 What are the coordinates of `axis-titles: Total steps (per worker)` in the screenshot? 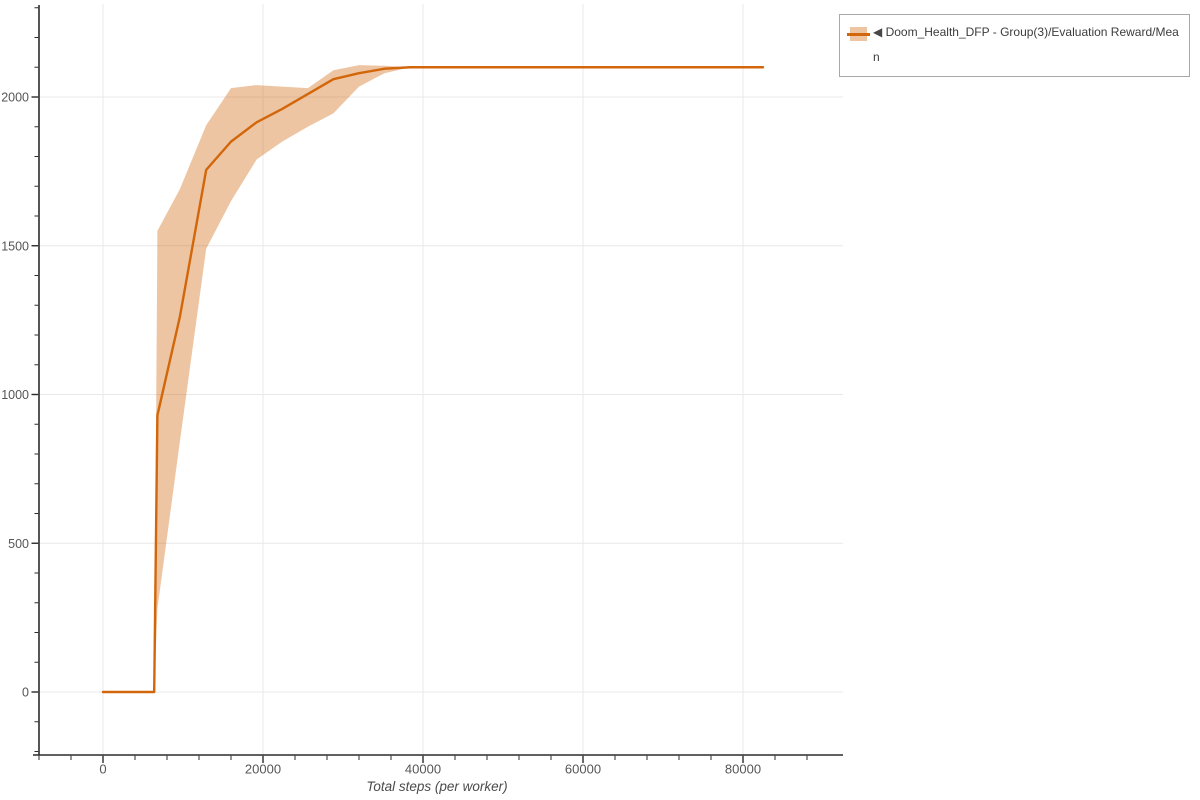 It's located at (436, 786).